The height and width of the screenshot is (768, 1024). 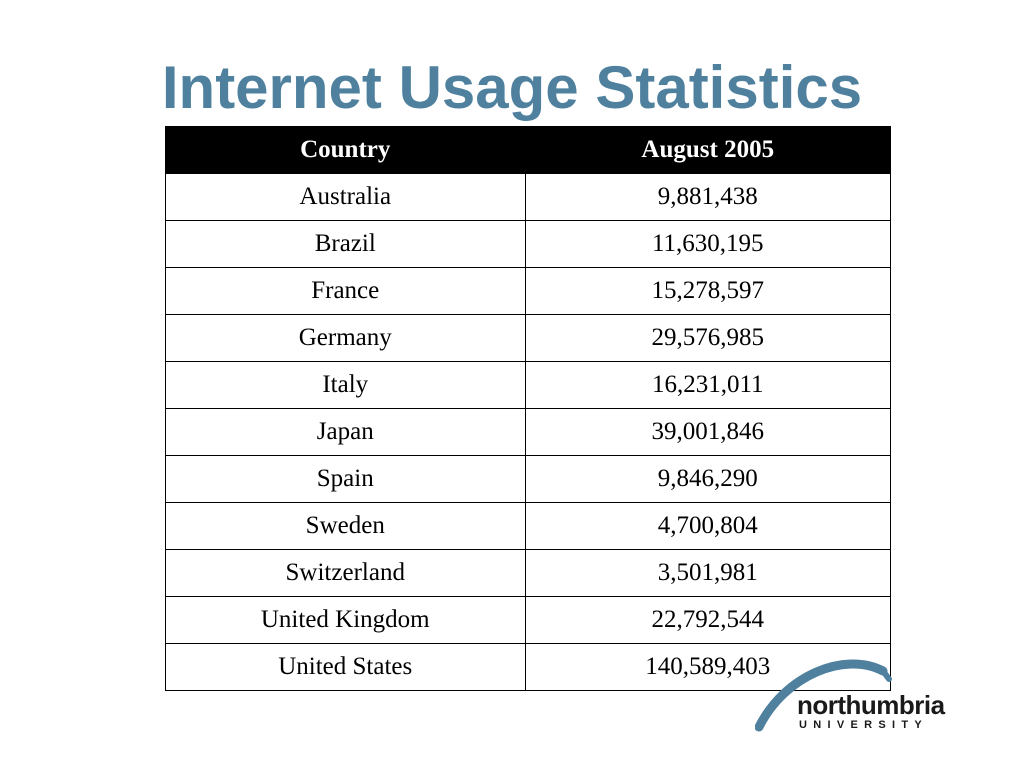 What do you see at coordinates (345, 244) in the screenshot?
I see `country-cell: Brazil` at bounding box center [345, 244].